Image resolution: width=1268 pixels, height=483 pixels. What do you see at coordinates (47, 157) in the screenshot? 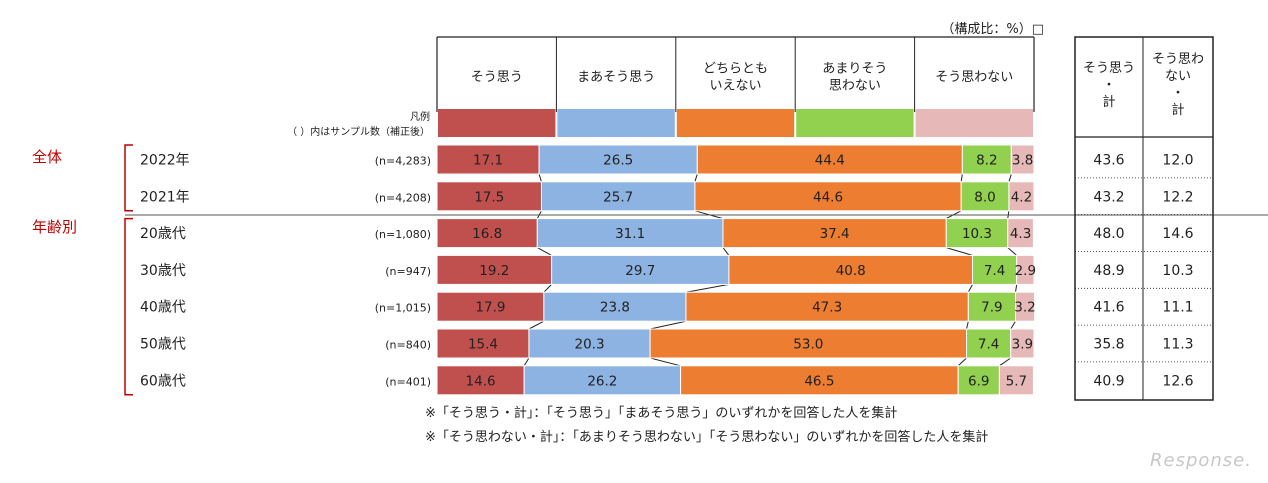
I see `group-label: 全体` at bounding box center [47, 157].